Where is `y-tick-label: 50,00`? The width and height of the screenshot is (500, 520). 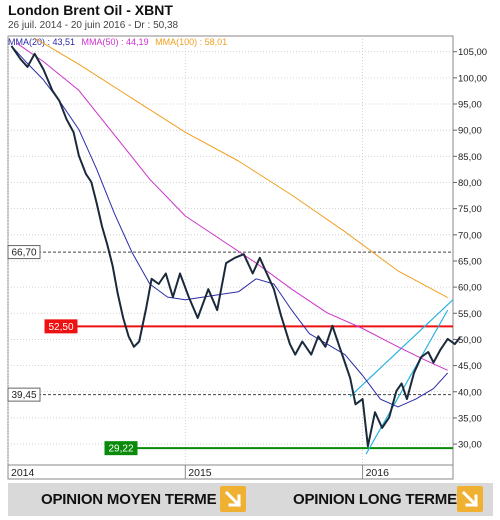 y-tick-label: 50,00 is located at coordinates (470, 340).